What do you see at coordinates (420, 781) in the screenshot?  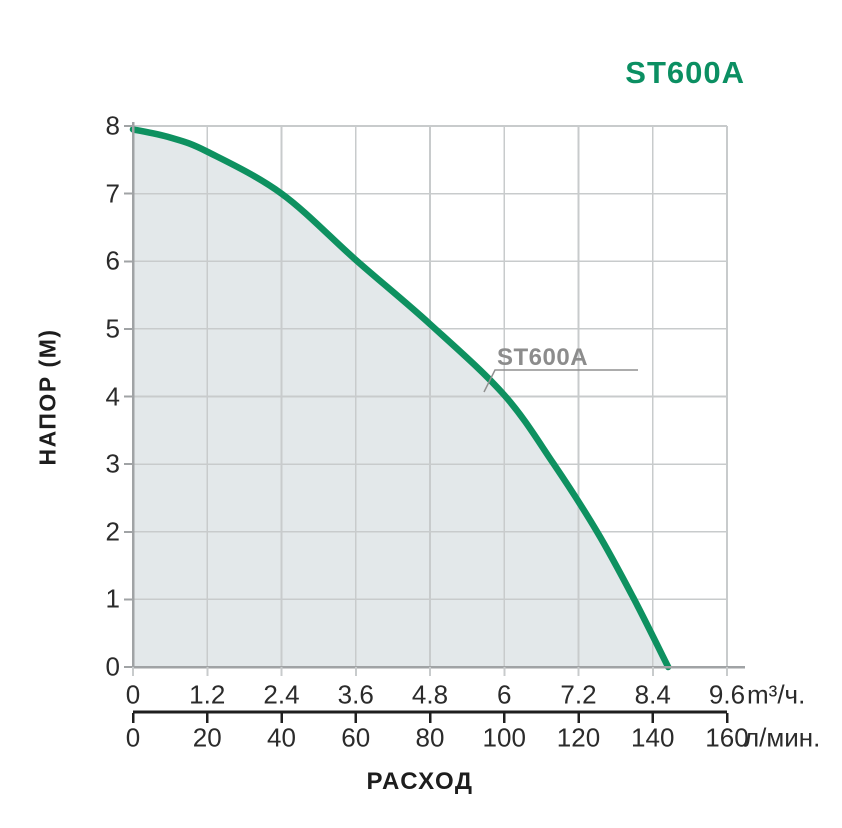 I see `x-axis-label: РАСХОД` at bounding box center [420, 781].